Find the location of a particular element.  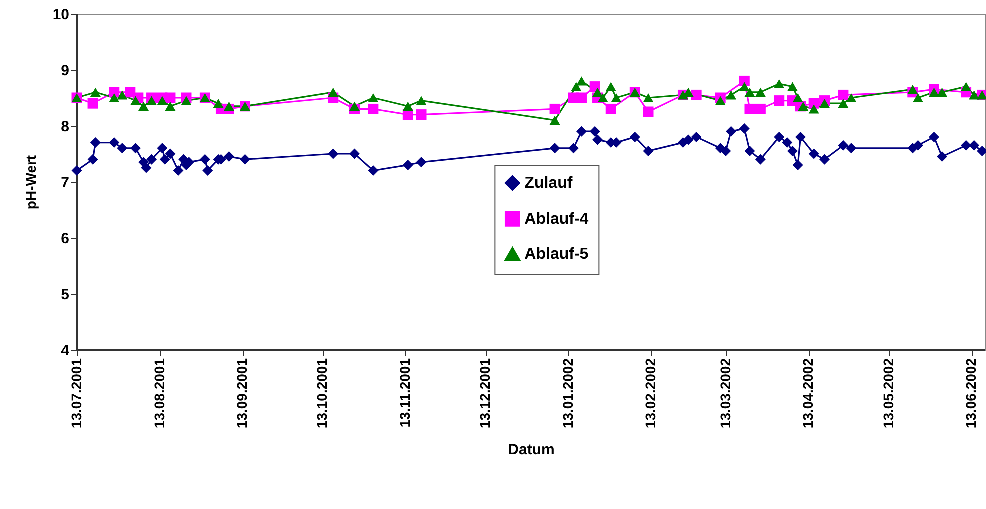

y-tick-label: 5 is located at coordinates (65, 295).